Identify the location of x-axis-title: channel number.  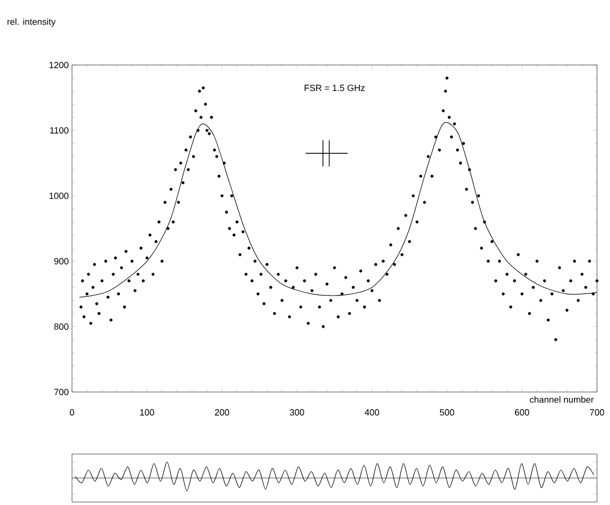
(562, 399).